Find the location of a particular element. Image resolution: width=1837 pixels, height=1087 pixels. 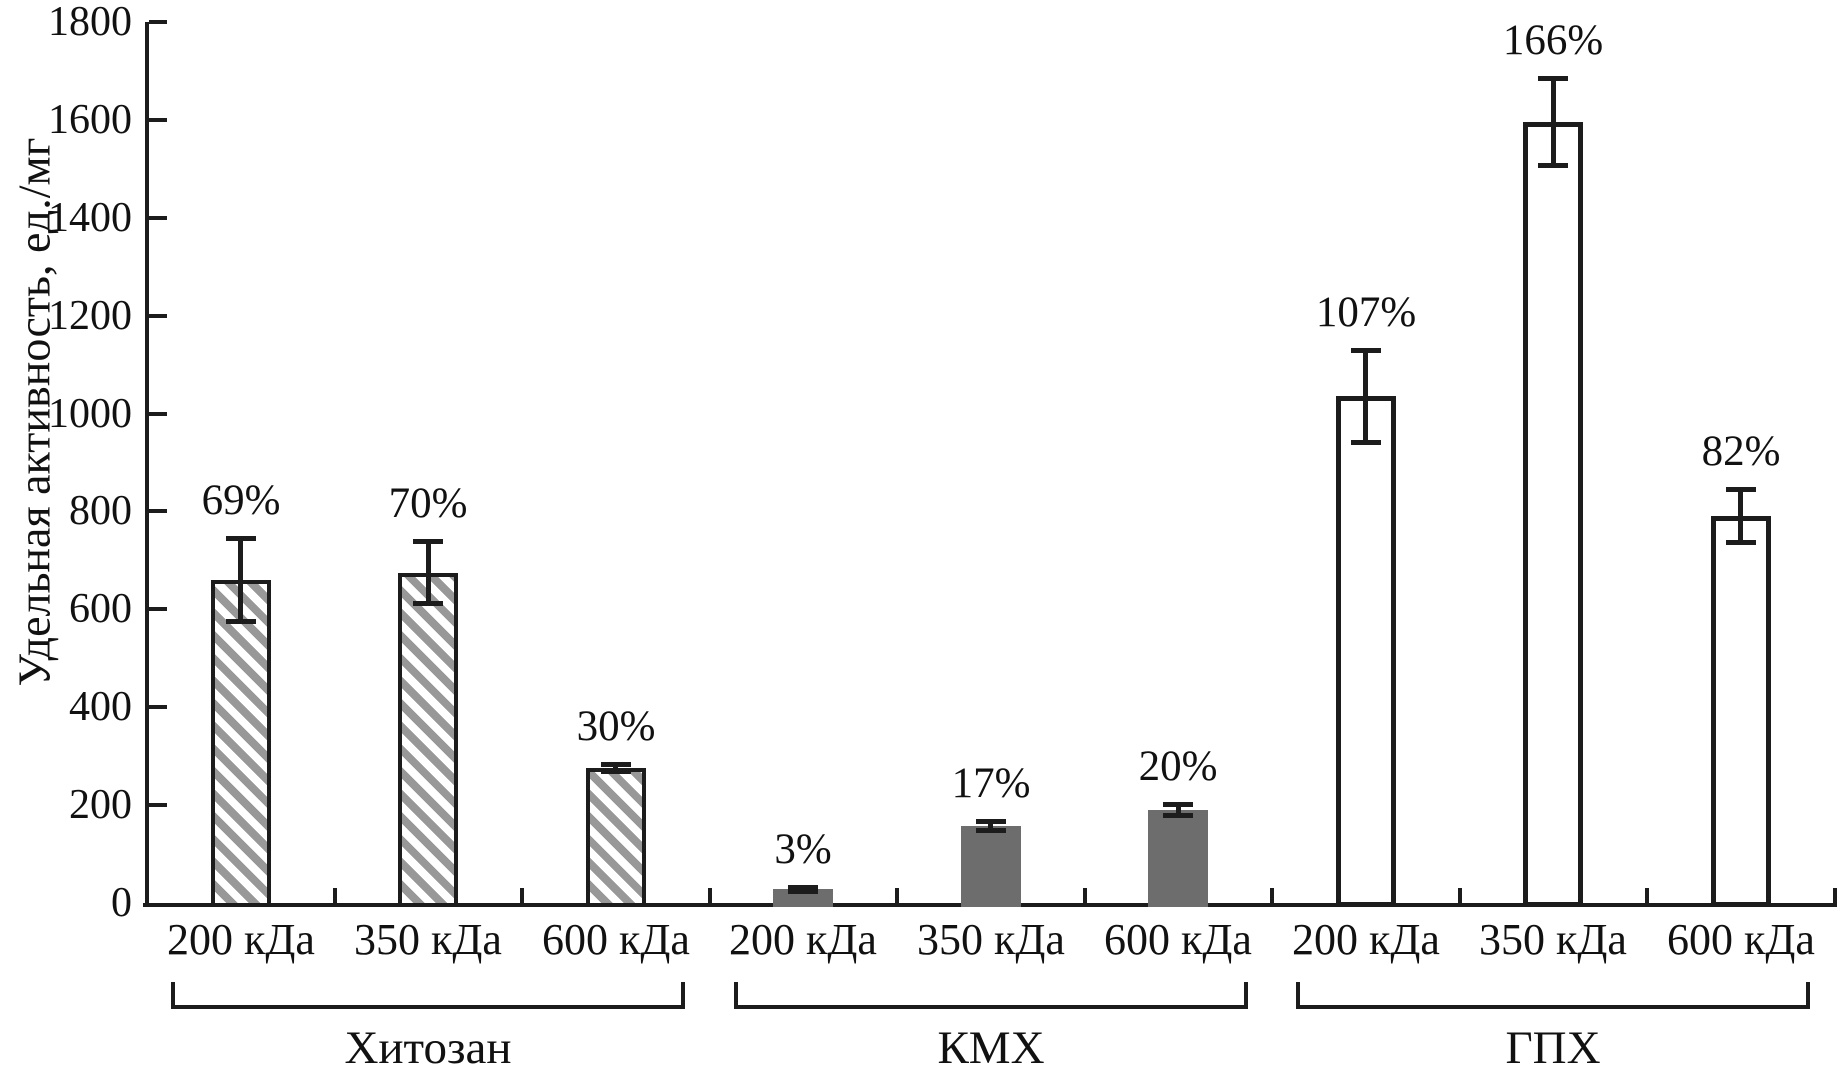

y-axis is located at coordinates (147, 464).